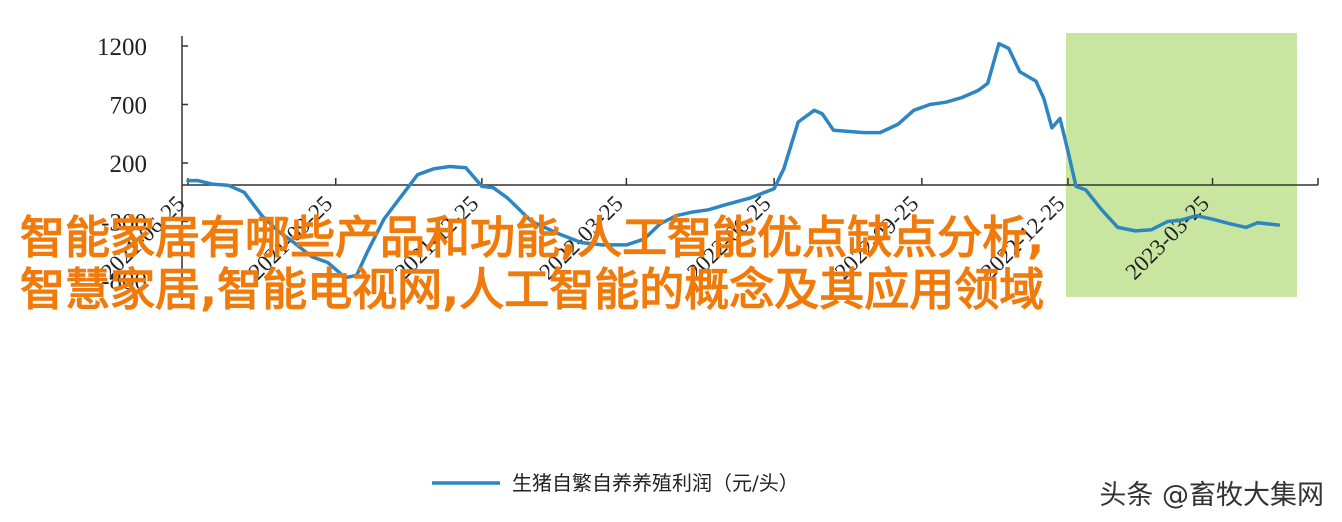 Image resolution: width=1342 pixels, height=522 pixels. I want to click on y-tick-label: -800, so click(124, 281).